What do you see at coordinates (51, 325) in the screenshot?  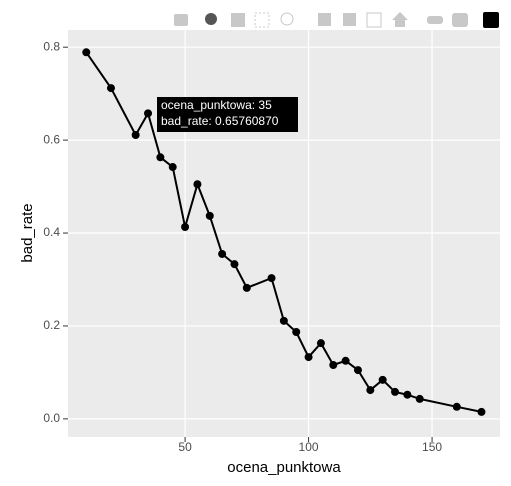 I see `y-tick-label: 0.2` at bounding box center [51, 325].